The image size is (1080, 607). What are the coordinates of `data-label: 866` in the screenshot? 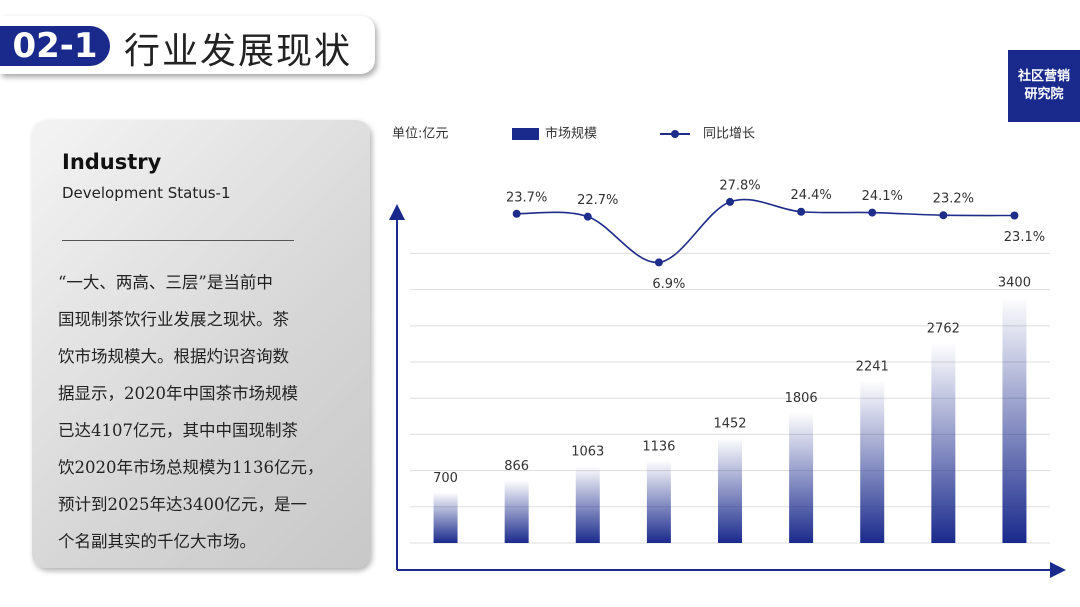 It's located at (516, 466).